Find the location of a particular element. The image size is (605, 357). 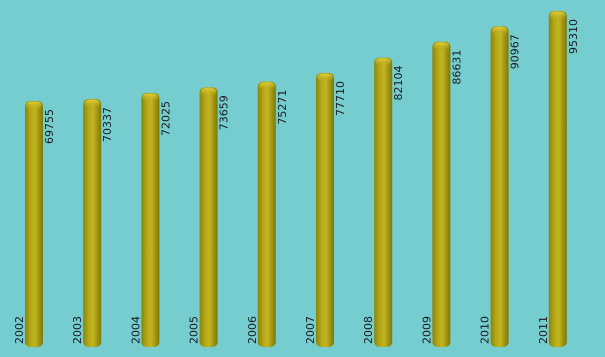

bar-2003 is located at coordinates (92, 223).